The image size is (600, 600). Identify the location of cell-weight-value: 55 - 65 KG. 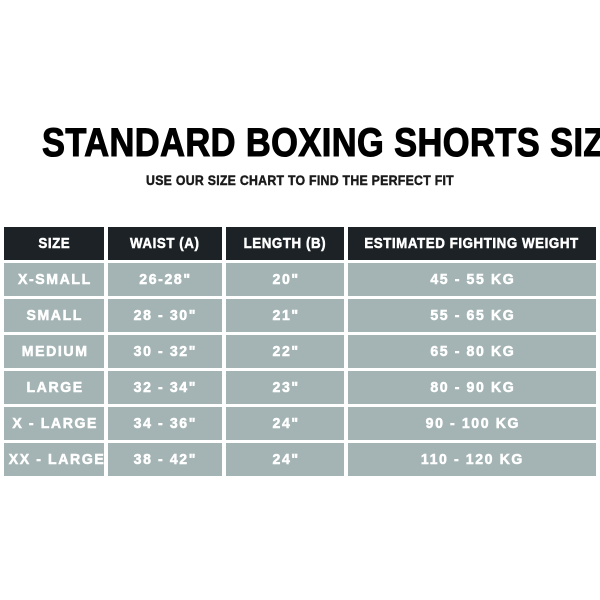
(473, 316).